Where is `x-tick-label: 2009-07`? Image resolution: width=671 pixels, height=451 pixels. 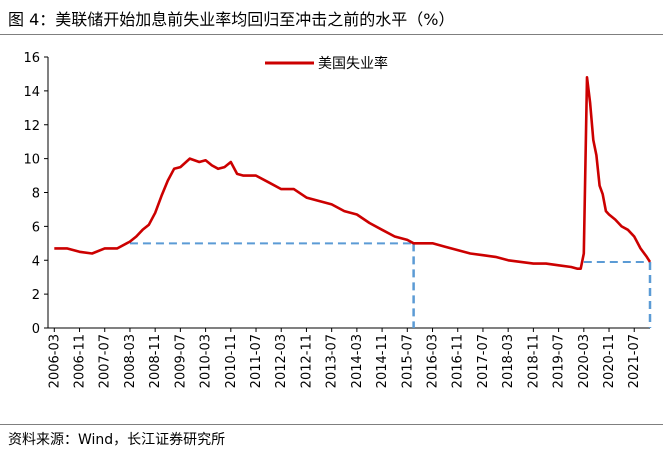
x-tick-label: 2009-07 is located at coordinates (180, 361).